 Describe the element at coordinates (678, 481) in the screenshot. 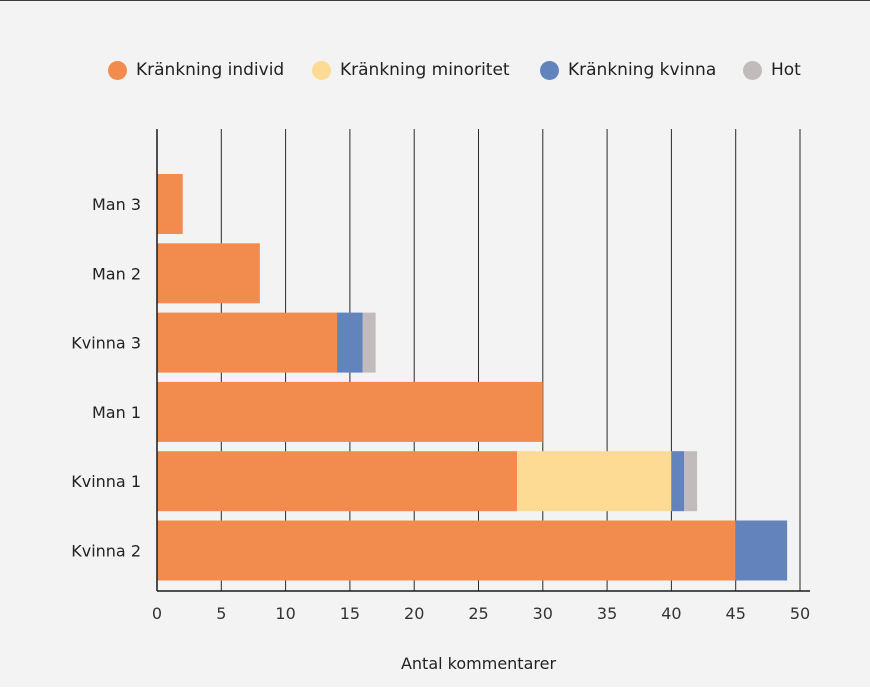

I see `bar-kvinna-1-krankning-kvinna` at that location.